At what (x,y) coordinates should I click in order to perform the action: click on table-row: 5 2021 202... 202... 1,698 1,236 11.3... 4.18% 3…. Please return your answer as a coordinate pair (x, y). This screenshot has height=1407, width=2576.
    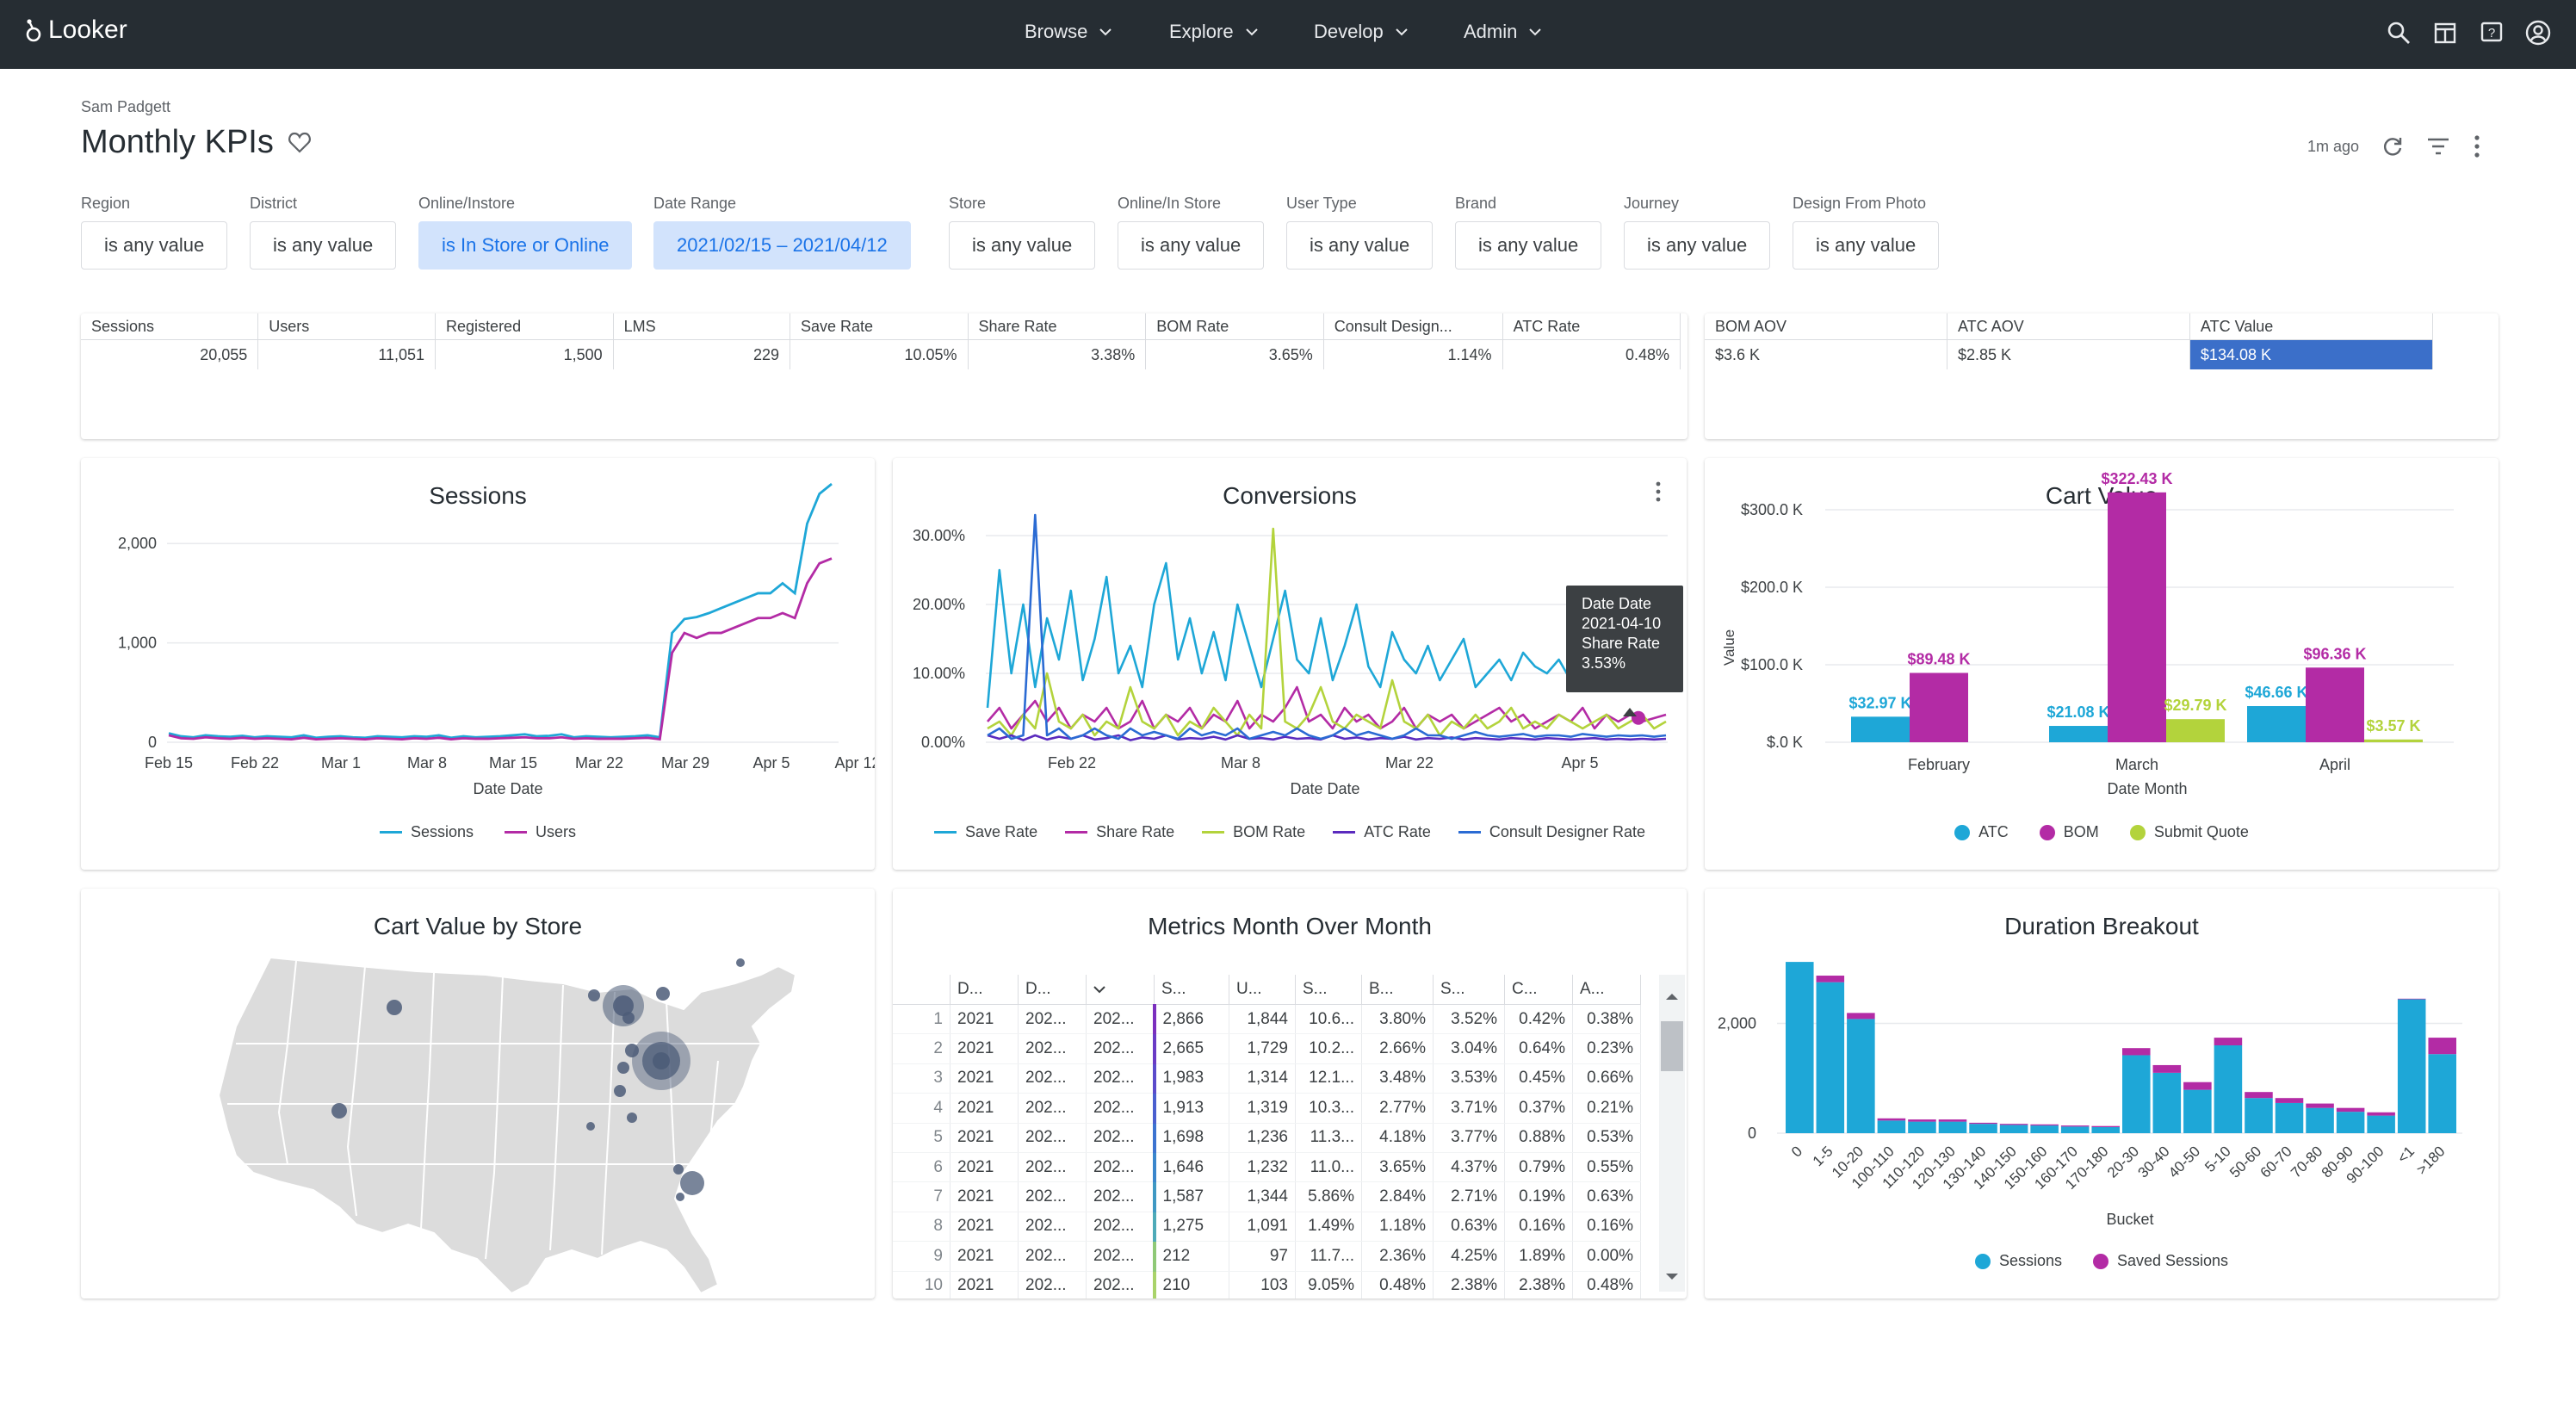
    Looking at the image, I should click on (1267, 1138).